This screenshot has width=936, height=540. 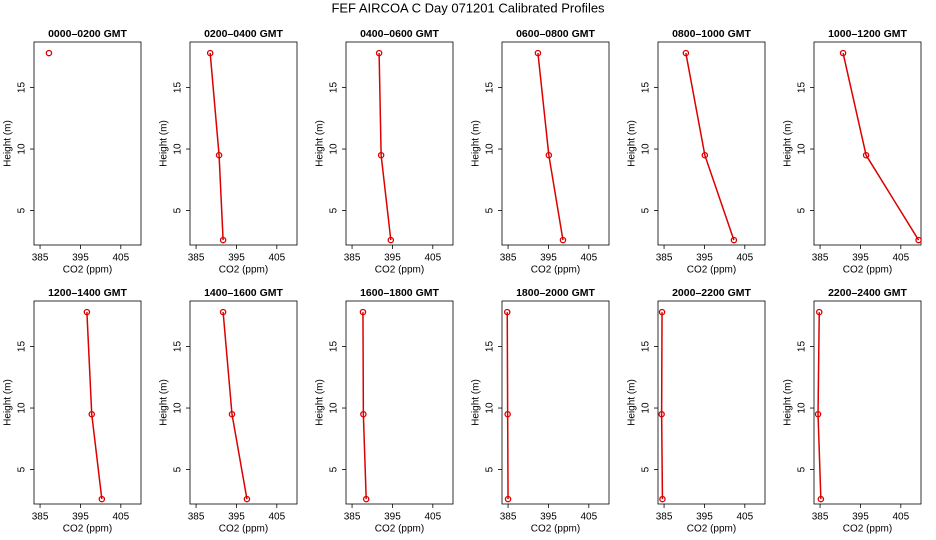 What do you see at coordinates (711, 34) in the screenshot?
I see `panel-title: 0800–1000 GMT` at bounding box center [711, 34].